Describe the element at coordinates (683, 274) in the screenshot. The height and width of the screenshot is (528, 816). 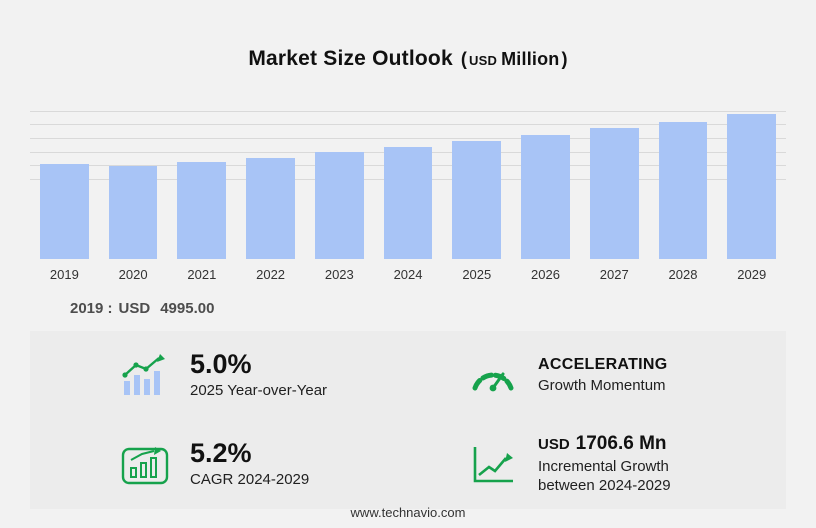
I see `x-axis-label-2028: 2028` at that location.